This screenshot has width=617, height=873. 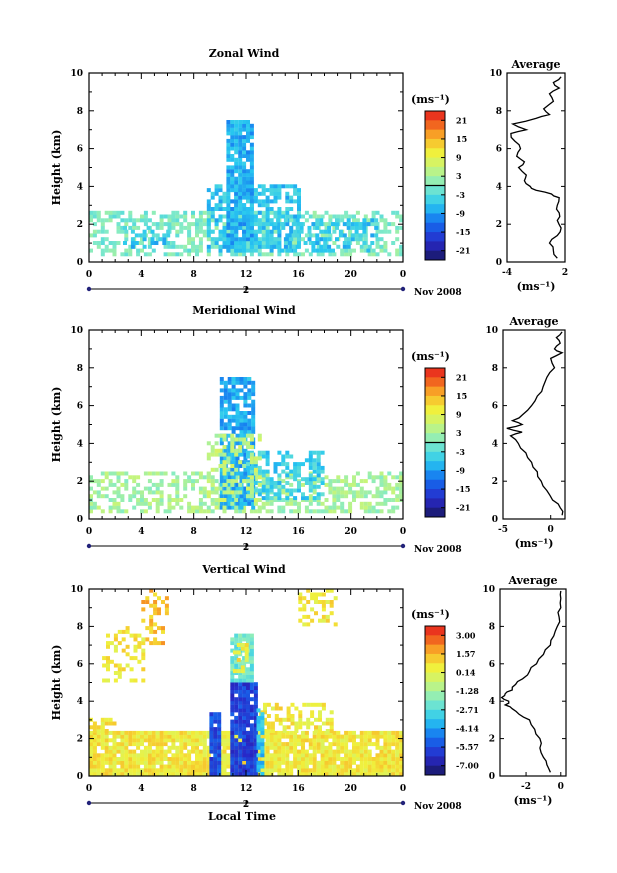 I want to click on colorbar-unit: (ms⁻¹), so click(x=430, y=99).